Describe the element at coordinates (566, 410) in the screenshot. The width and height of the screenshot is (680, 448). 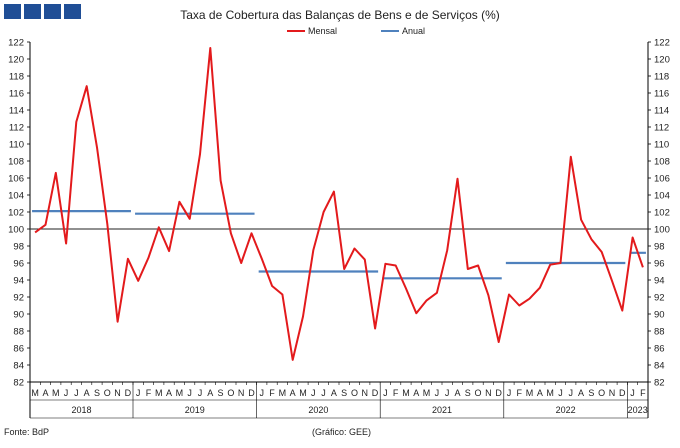
I see `year-label: 2022` at that location.